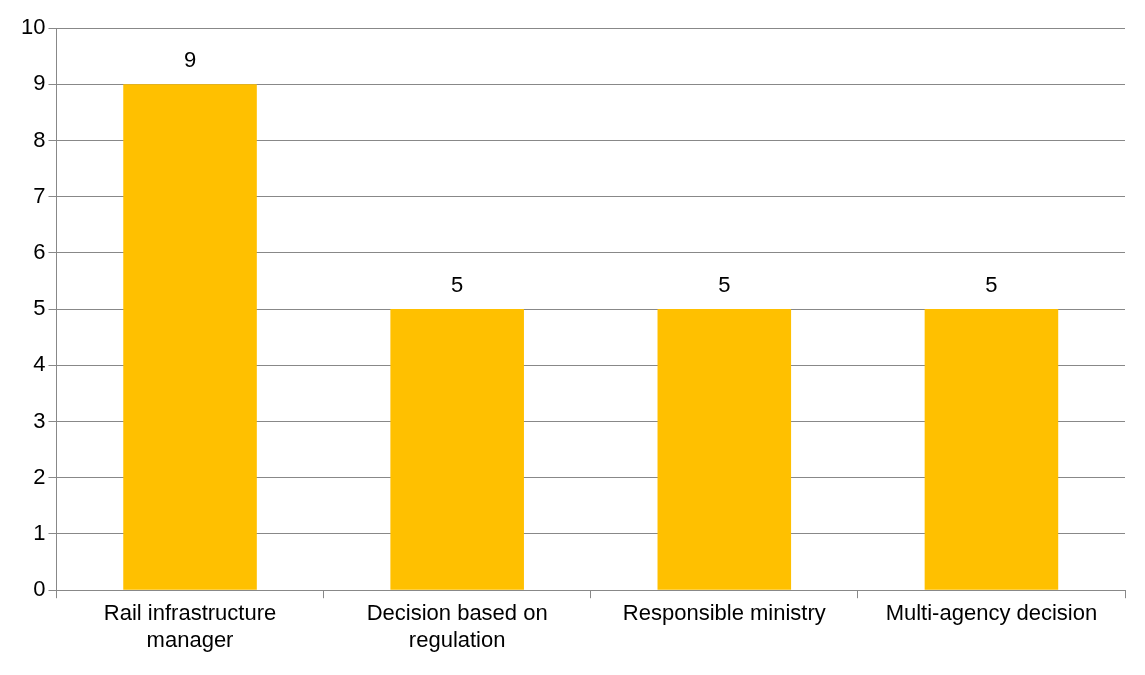 The image size is (1145, 675). Describe the element at coordinates (724, 613) in the screenshot. I see `x-tick-label: Responsible ministry` at that location.